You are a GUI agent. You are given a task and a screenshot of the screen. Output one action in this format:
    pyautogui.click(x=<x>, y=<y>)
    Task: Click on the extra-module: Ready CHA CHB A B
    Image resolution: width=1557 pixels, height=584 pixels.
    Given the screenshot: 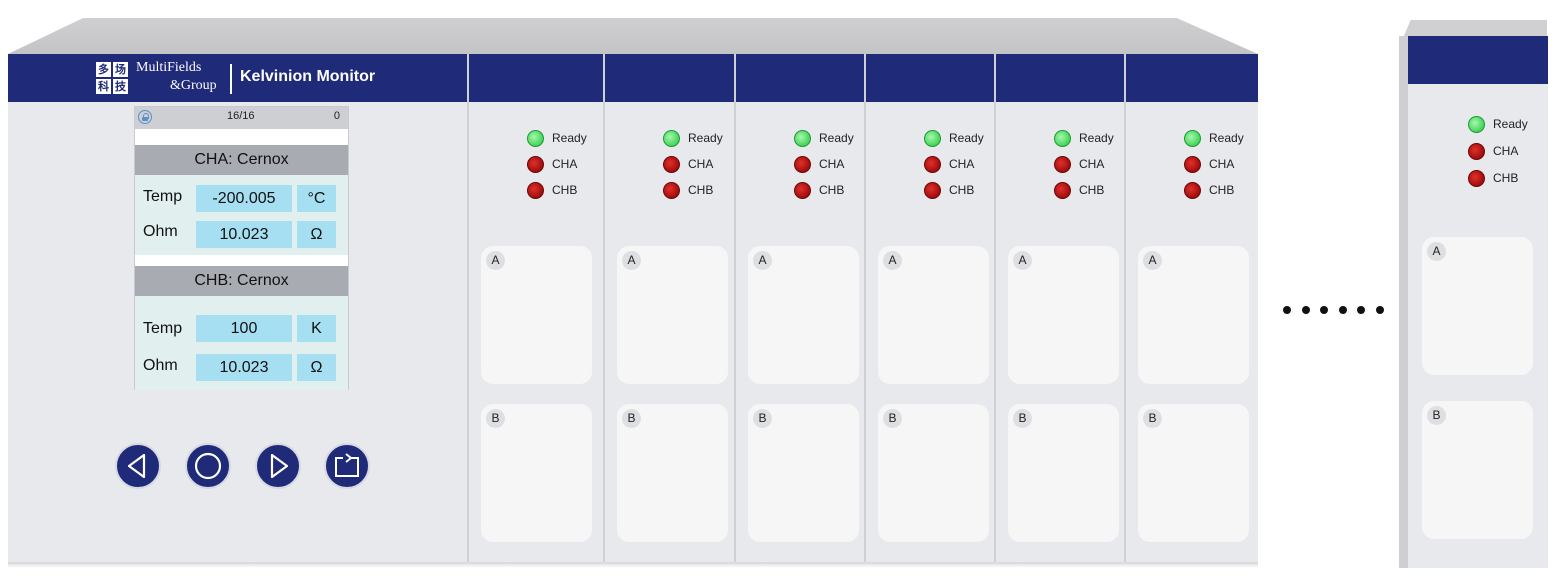 What is the action you would take?
    pyautogui.click(x=1478, y=302)
    